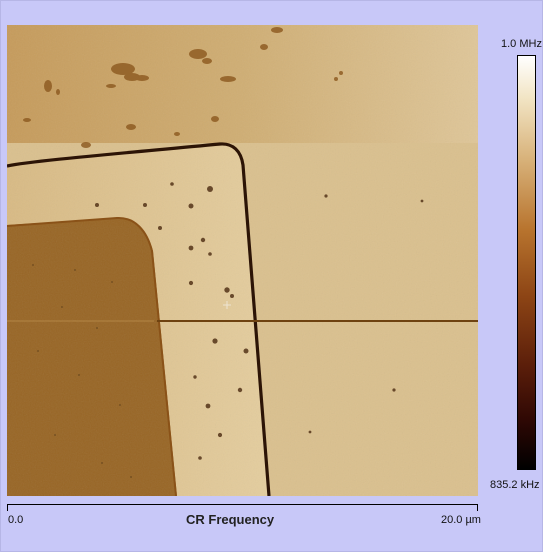  I want to click on x-axis-max-label: 20.0 µm, so click(461, 520).